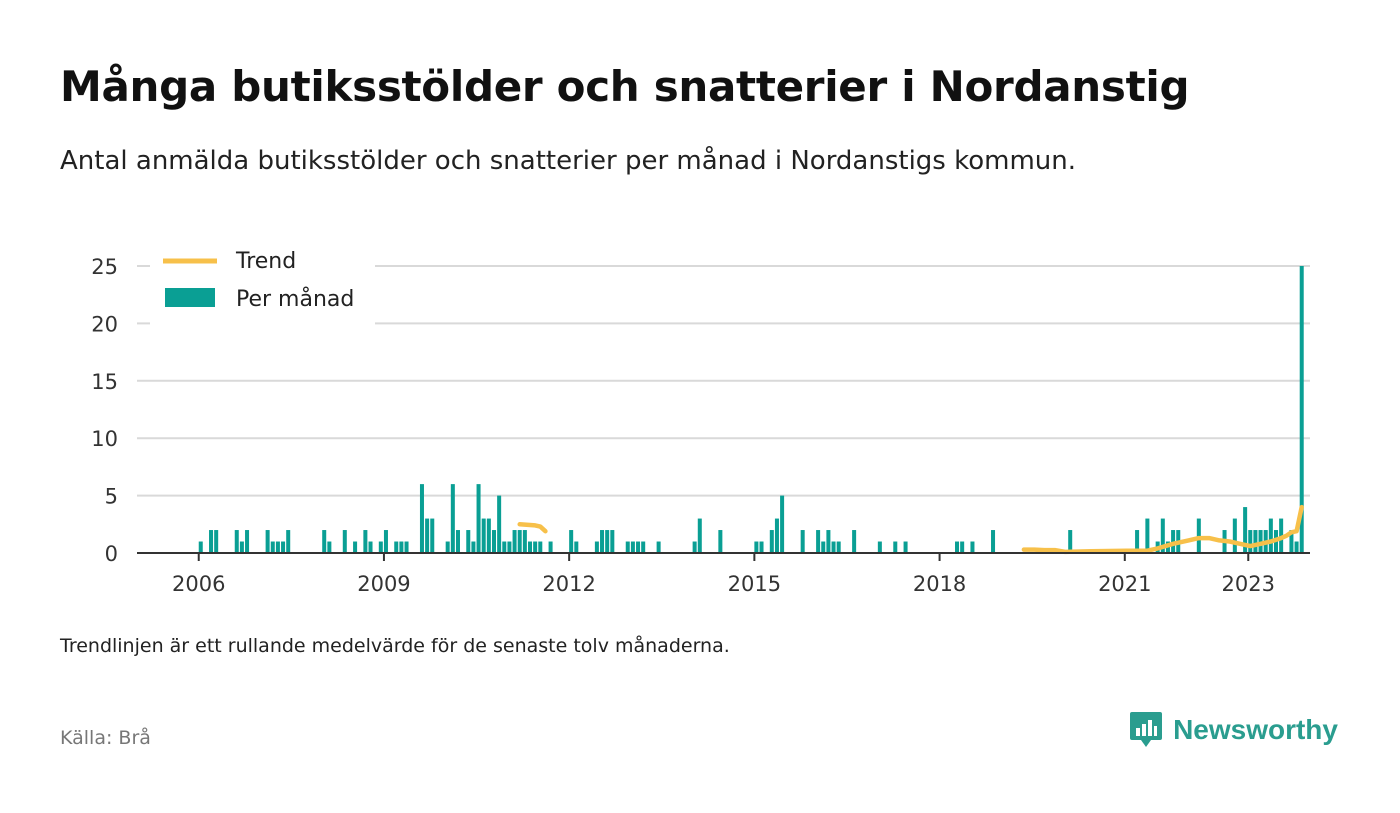 Image resolution: width=1400 pixels, height=813 pixels. I want to click on y-tick-label: 5, so click(111, 497).